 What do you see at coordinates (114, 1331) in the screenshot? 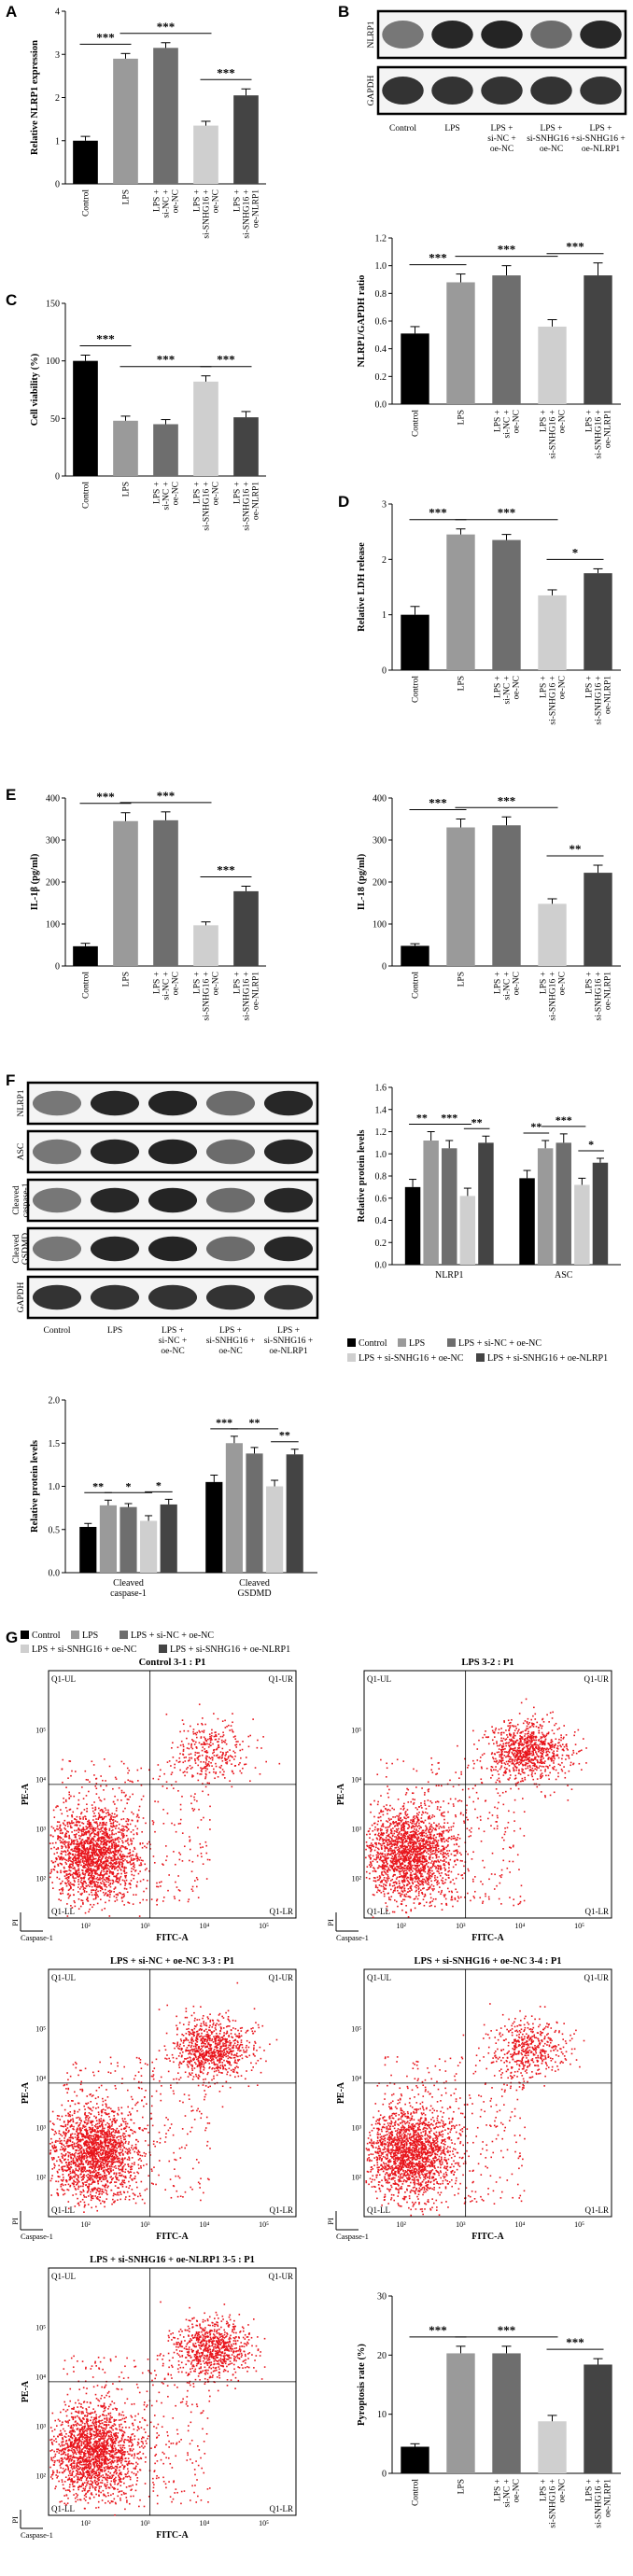
I see `lane-label: LPS` at bounding box center [114, 1331].